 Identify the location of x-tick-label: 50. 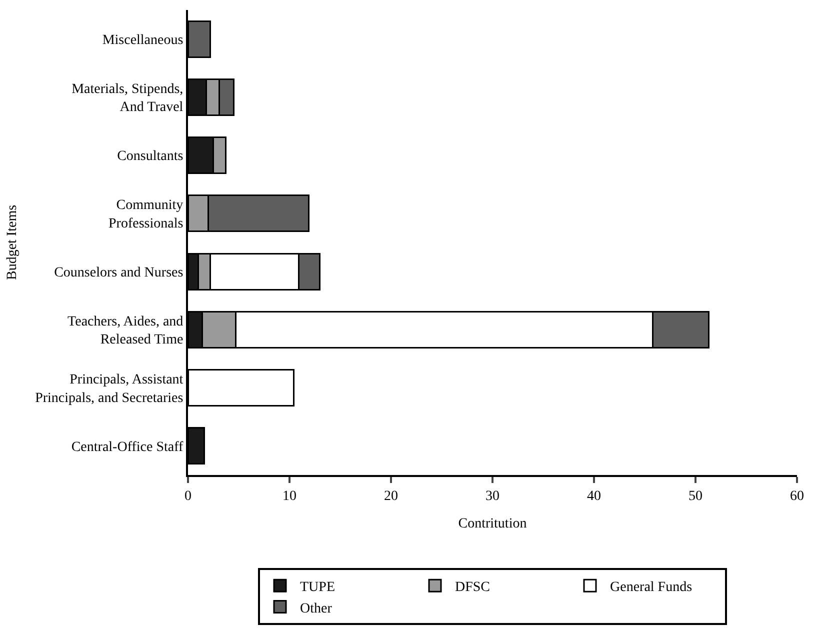
(695, 496).